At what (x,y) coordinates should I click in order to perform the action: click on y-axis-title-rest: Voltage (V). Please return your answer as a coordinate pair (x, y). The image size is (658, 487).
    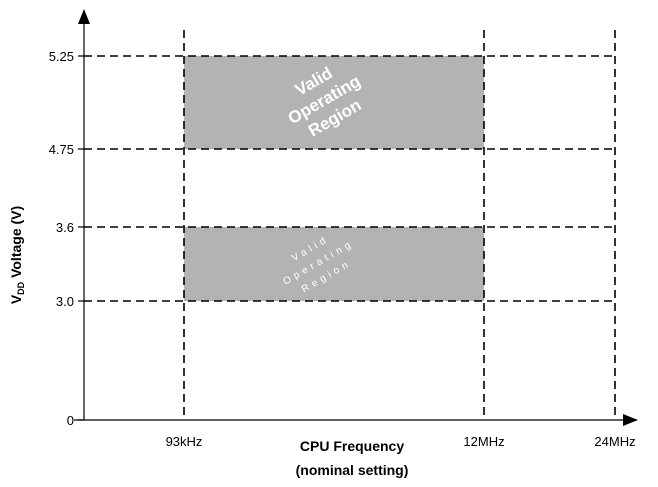
    Looking at the image, I should click on (16, 244).